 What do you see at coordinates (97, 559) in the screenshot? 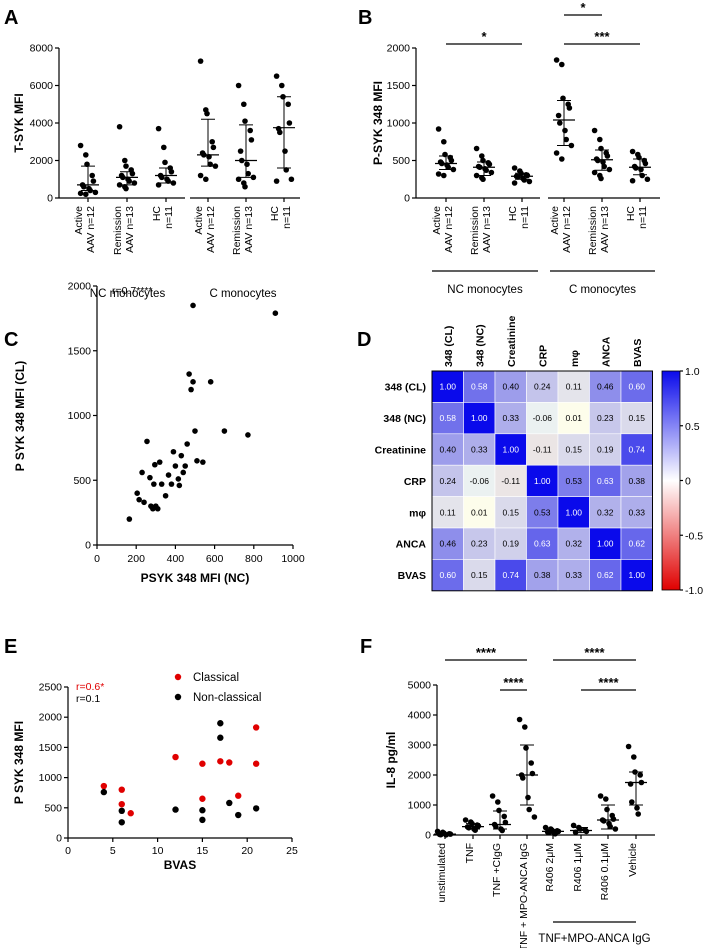
I see `x-tick-label: 0` at bounding box center [97, 559].